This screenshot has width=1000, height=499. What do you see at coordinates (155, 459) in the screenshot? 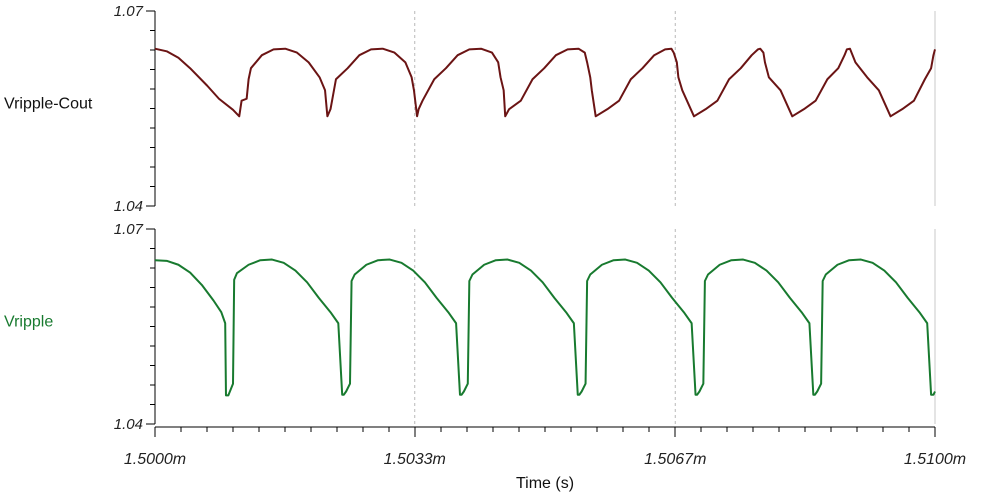
I see `x-tick-label: 1.5000m` at bounding box center [155, 459].